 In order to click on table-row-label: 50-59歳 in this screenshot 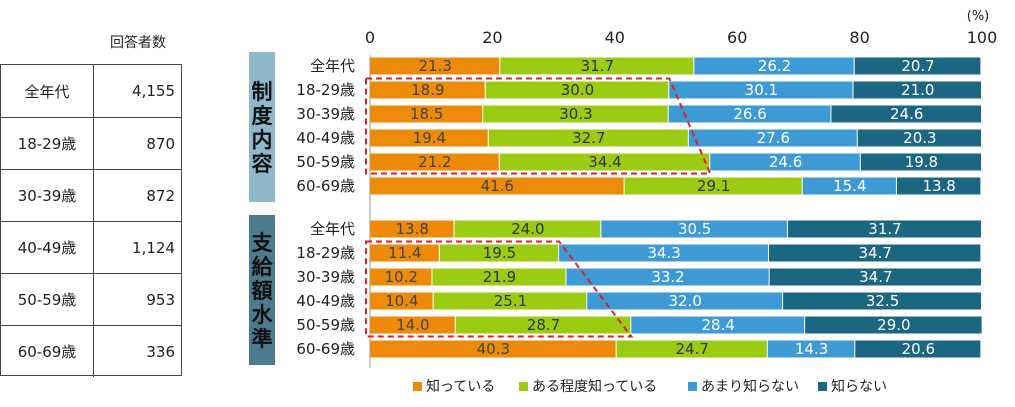, I will do `click(47, 299)`.